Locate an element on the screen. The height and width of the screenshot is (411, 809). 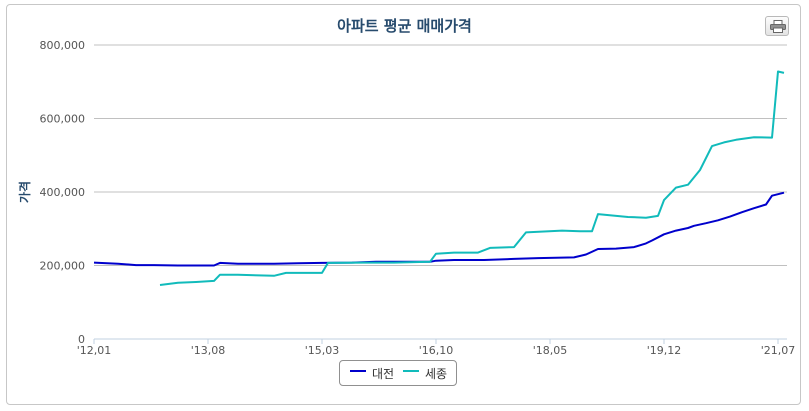
legend-swatch-daejeon is located at coordinates (358, 371).